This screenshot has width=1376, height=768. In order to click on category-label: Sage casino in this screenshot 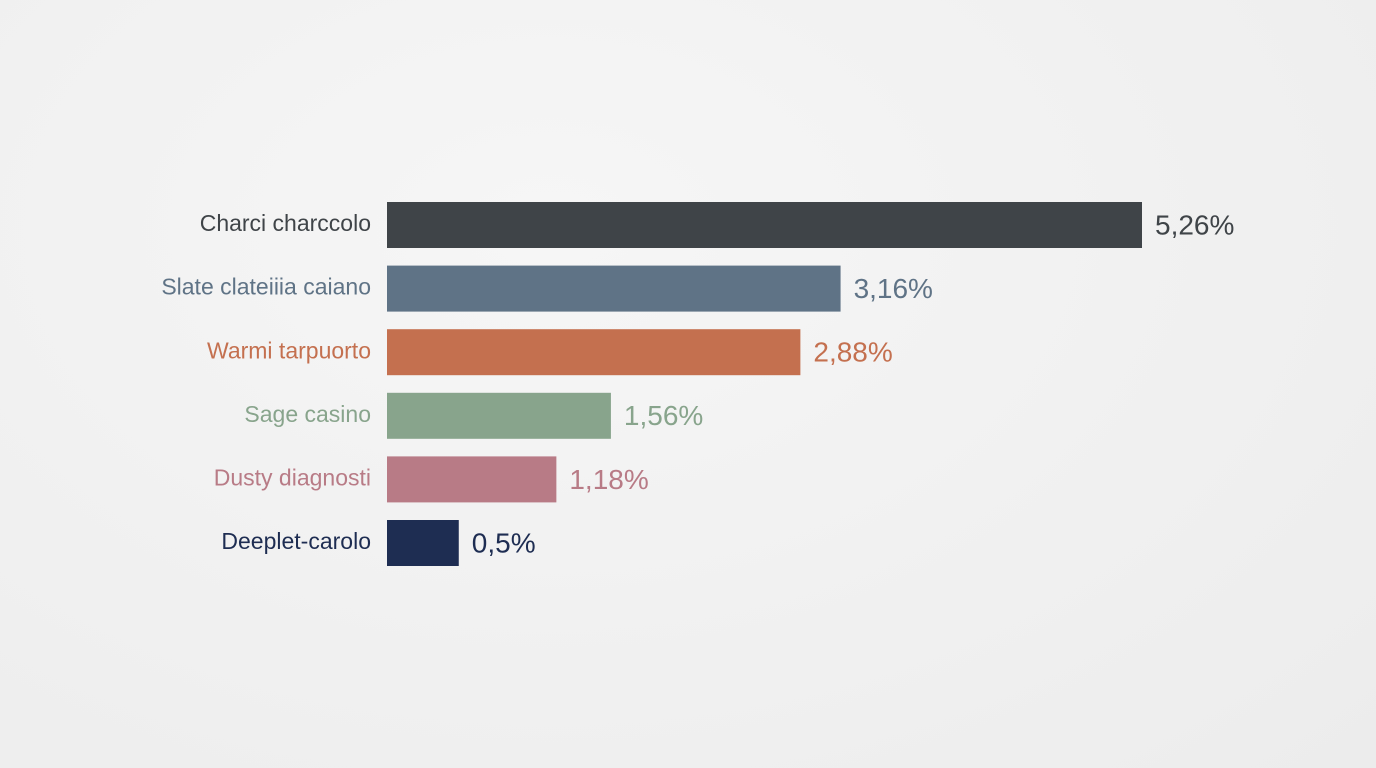, I will do `click(307, 414)`.